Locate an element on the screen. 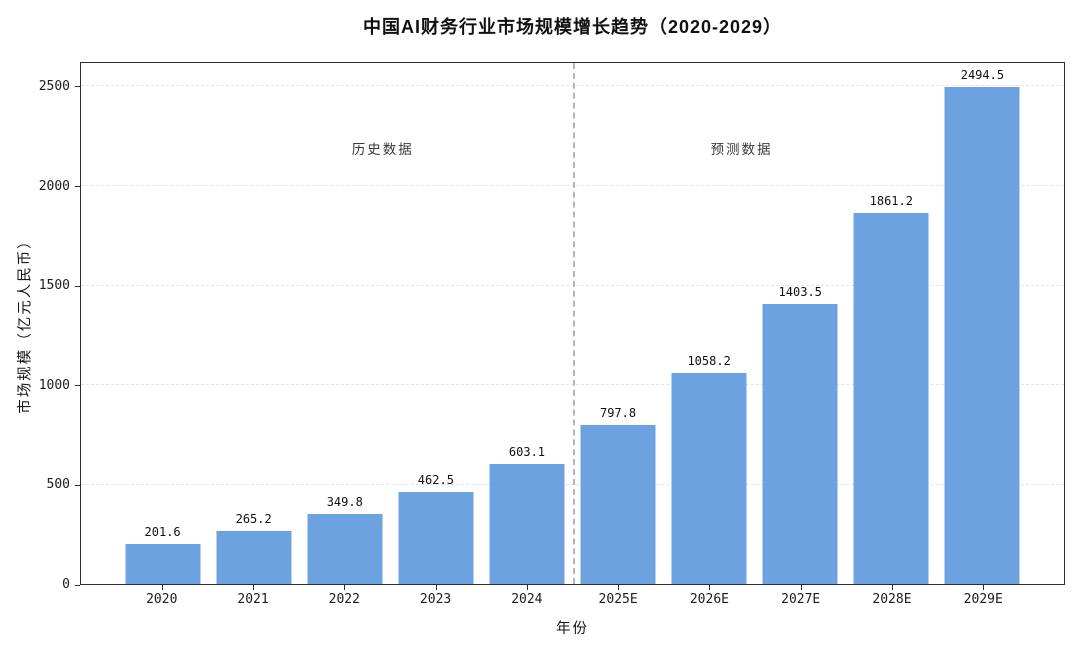 The height and width of the screenshot is (648, 1080). bar-2025E is located at coordinates (618, 504).